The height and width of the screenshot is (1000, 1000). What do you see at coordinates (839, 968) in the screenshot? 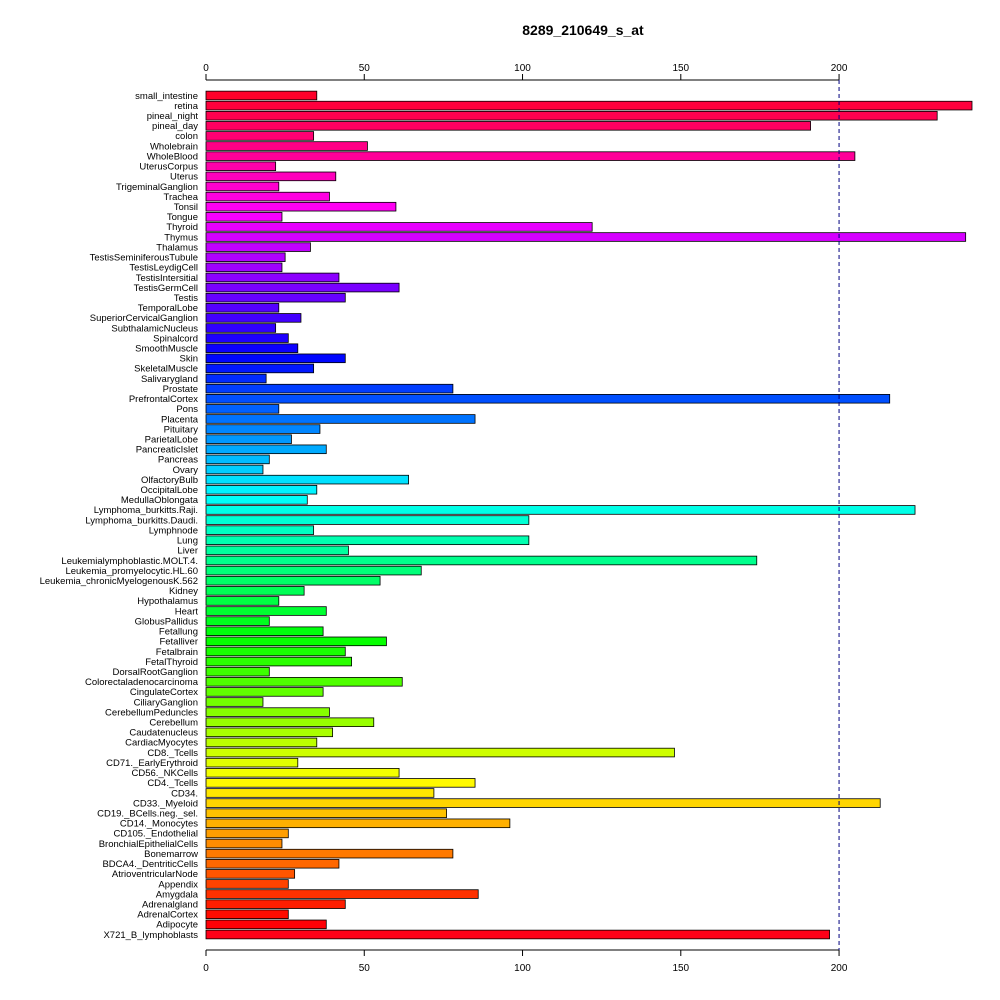
I see `bottom-tick-label-200: 200` at bounding box center [839, 968].